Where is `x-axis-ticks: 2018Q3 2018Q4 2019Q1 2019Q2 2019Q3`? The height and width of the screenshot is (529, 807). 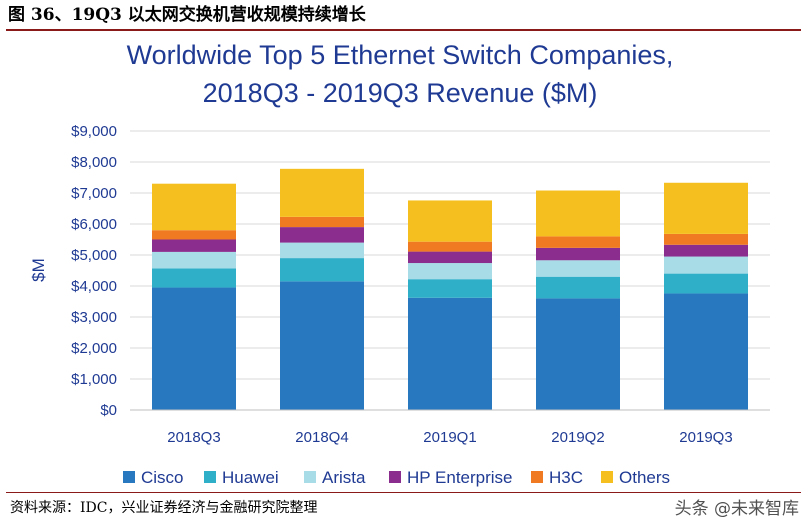
x-axis-ticks: 2018Q3 2018Q4 2019Q1 2019Q2 2019Q3 is located at coordinates (449, 437).